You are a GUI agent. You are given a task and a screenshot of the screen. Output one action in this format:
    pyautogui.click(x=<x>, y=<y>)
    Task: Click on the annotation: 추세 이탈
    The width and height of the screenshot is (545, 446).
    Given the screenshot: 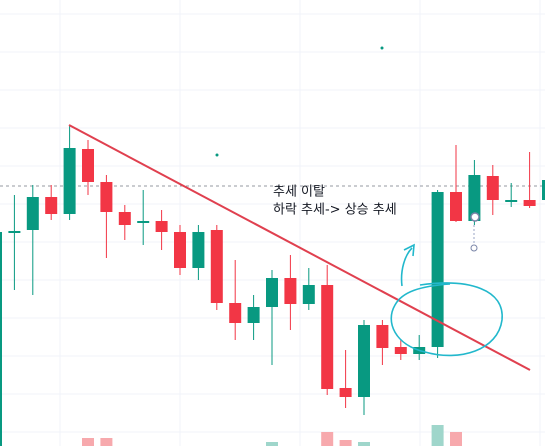 What is the action you would take?
    pyautogui.click(x=299, y=192)
    